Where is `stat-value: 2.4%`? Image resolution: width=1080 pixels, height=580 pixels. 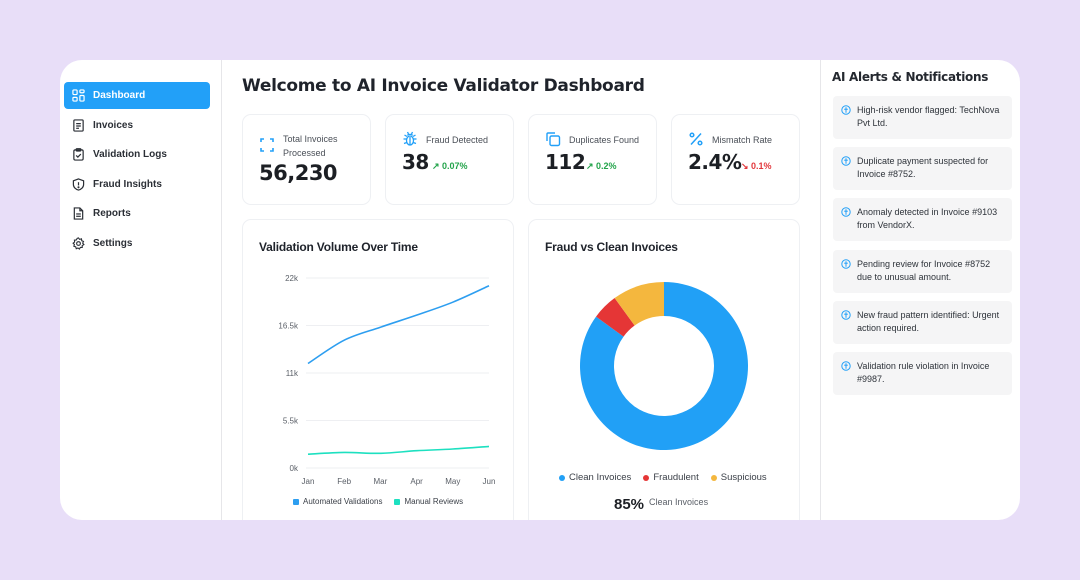 stat-value: 2.4% is located at coordinates (715, 162).